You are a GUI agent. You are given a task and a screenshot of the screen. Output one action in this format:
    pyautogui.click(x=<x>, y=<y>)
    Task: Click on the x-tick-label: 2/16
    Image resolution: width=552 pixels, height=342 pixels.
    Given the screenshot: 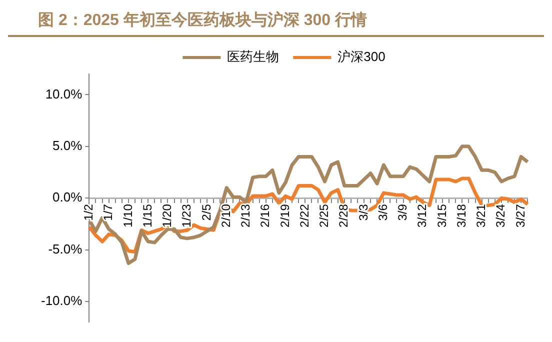 What is the action you would take?
    pyautogui.click(x=265, y=216)
    